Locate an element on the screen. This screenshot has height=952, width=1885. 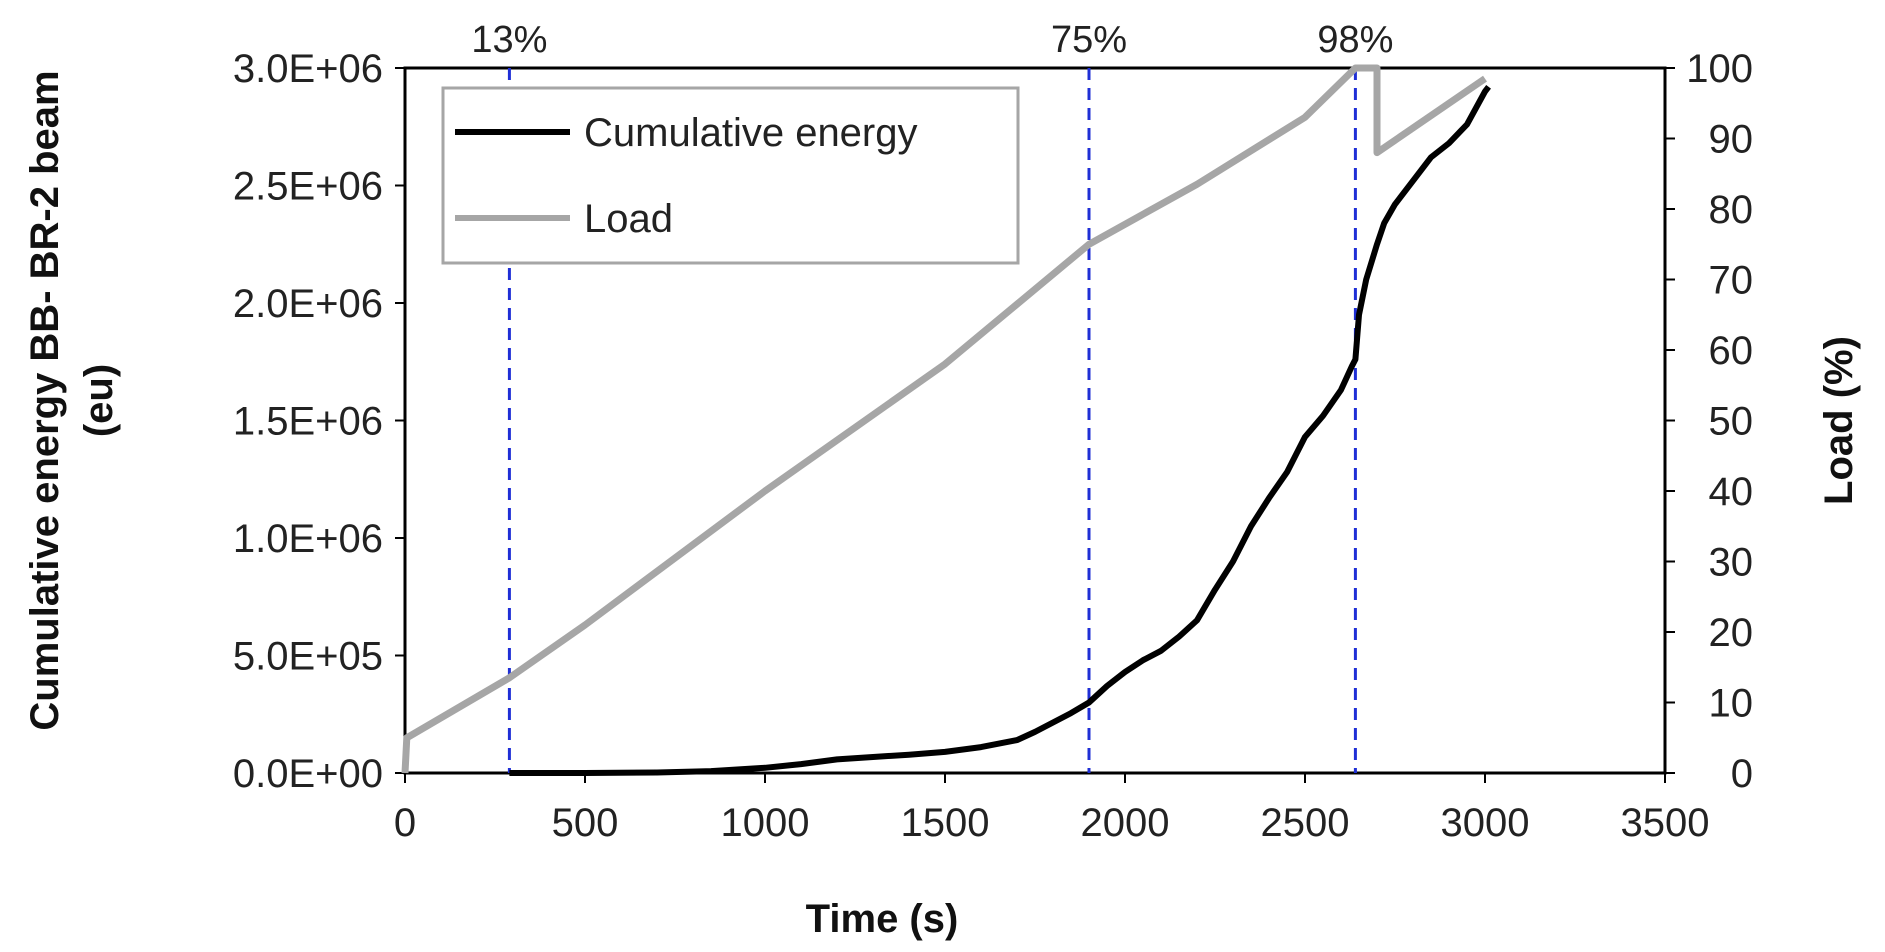
x-tick-label: 1500 is located at coordinates (945, 823).